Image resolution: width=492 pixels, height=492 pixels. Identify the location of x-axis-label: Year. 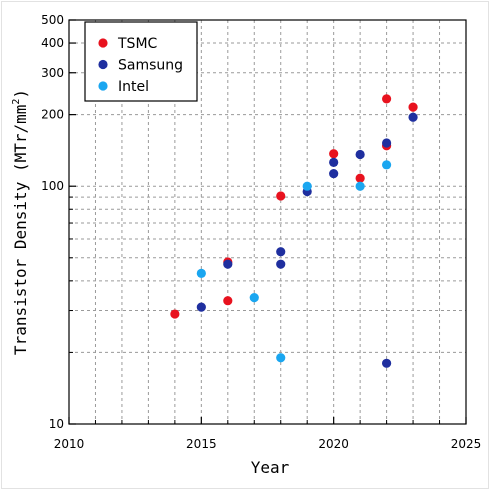
(270, 467).